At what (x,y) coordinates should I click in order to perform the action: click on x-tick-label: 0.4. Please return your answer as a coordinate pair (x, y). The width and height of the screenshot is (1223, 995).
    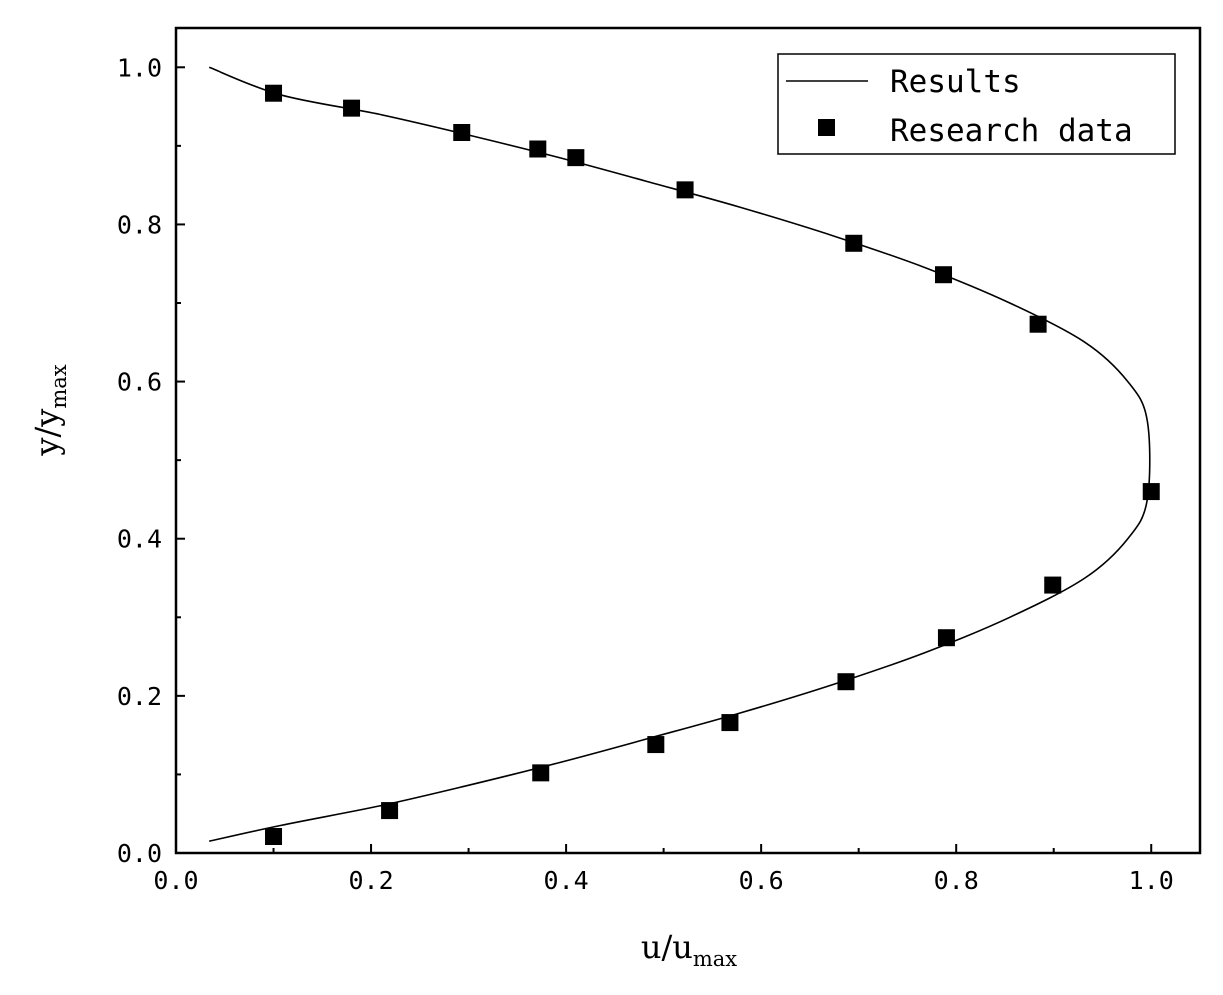
    Looking at the image, I should click on (566, 880).